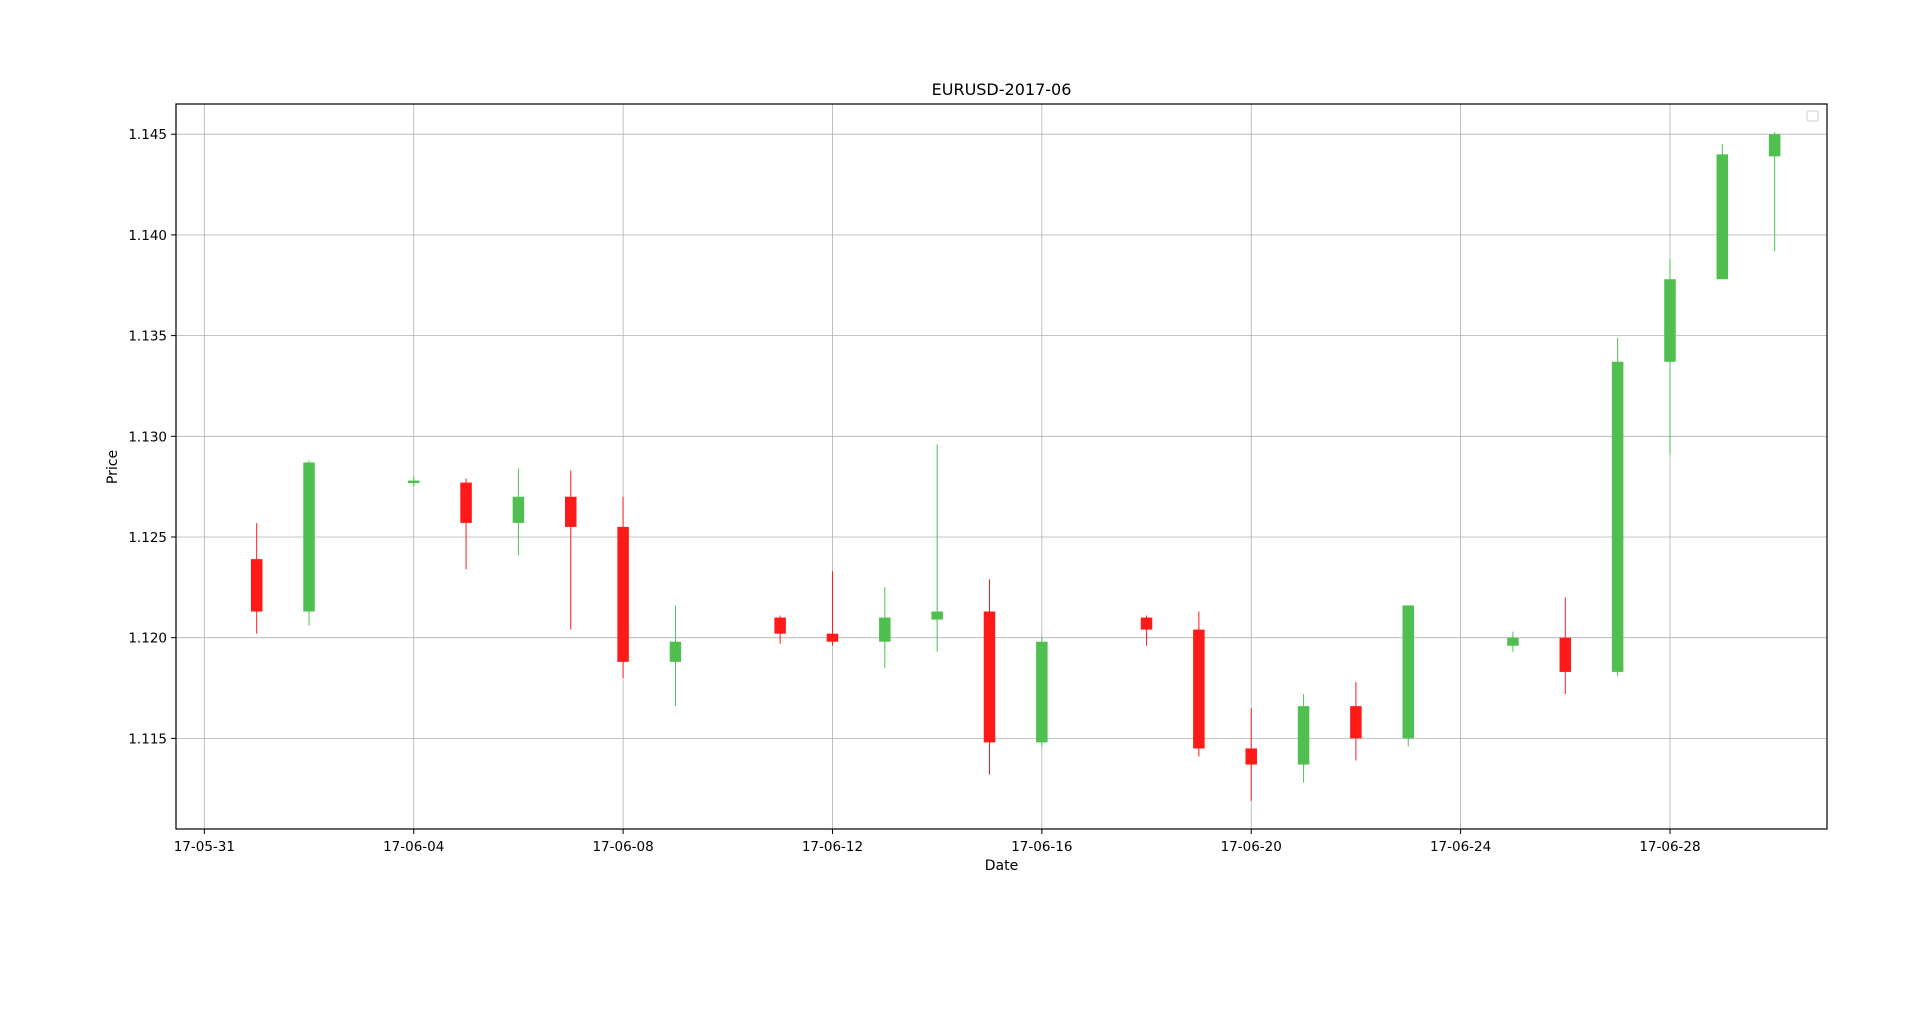 The width and height of the screenshot is (1918, 1024). Describe the element at coordinates (832, 847) in the screenshot. I see `x-tick-label: 17-06-12` at that location.